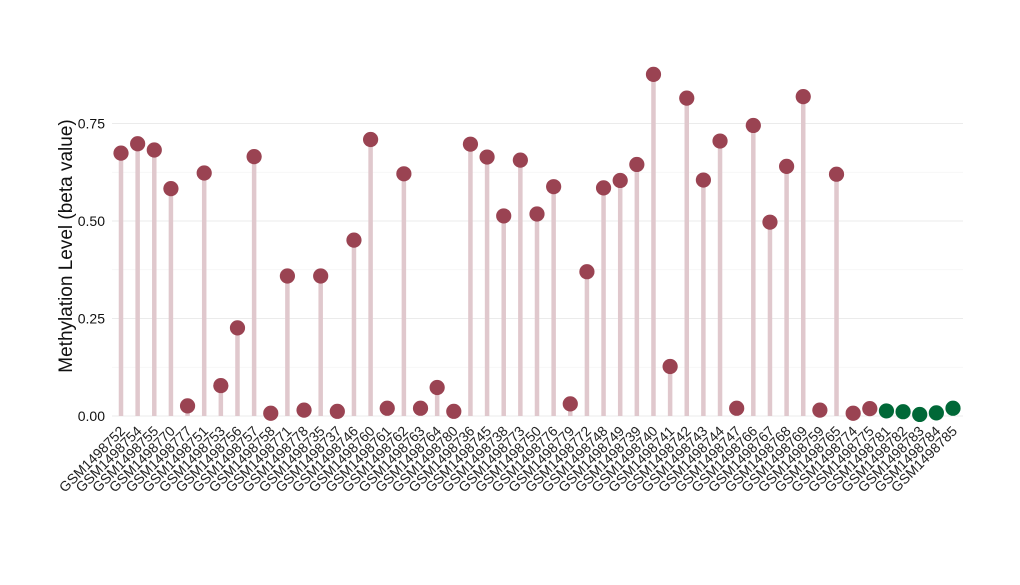 Image resolution: width=1020 pixels, height=585 pixels. What do you see at coordinates (91, 416) in the screenshot?
I see `y-tick-label: 0.00` at bounding box center [91, 416].